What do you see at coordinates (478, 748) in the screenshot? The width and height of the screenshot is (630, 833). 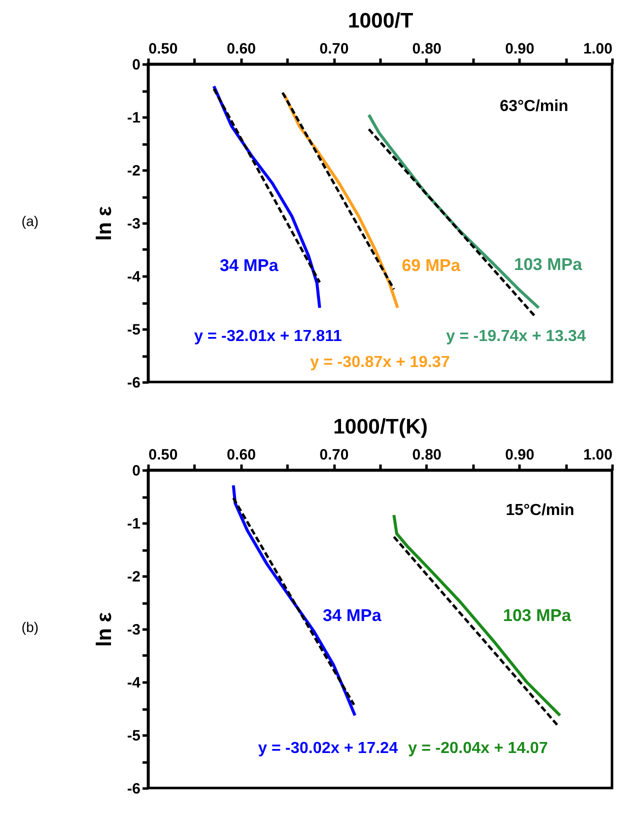 I see `annotation: y = -20.04x + 14.07` at bounding box center [478, 748].